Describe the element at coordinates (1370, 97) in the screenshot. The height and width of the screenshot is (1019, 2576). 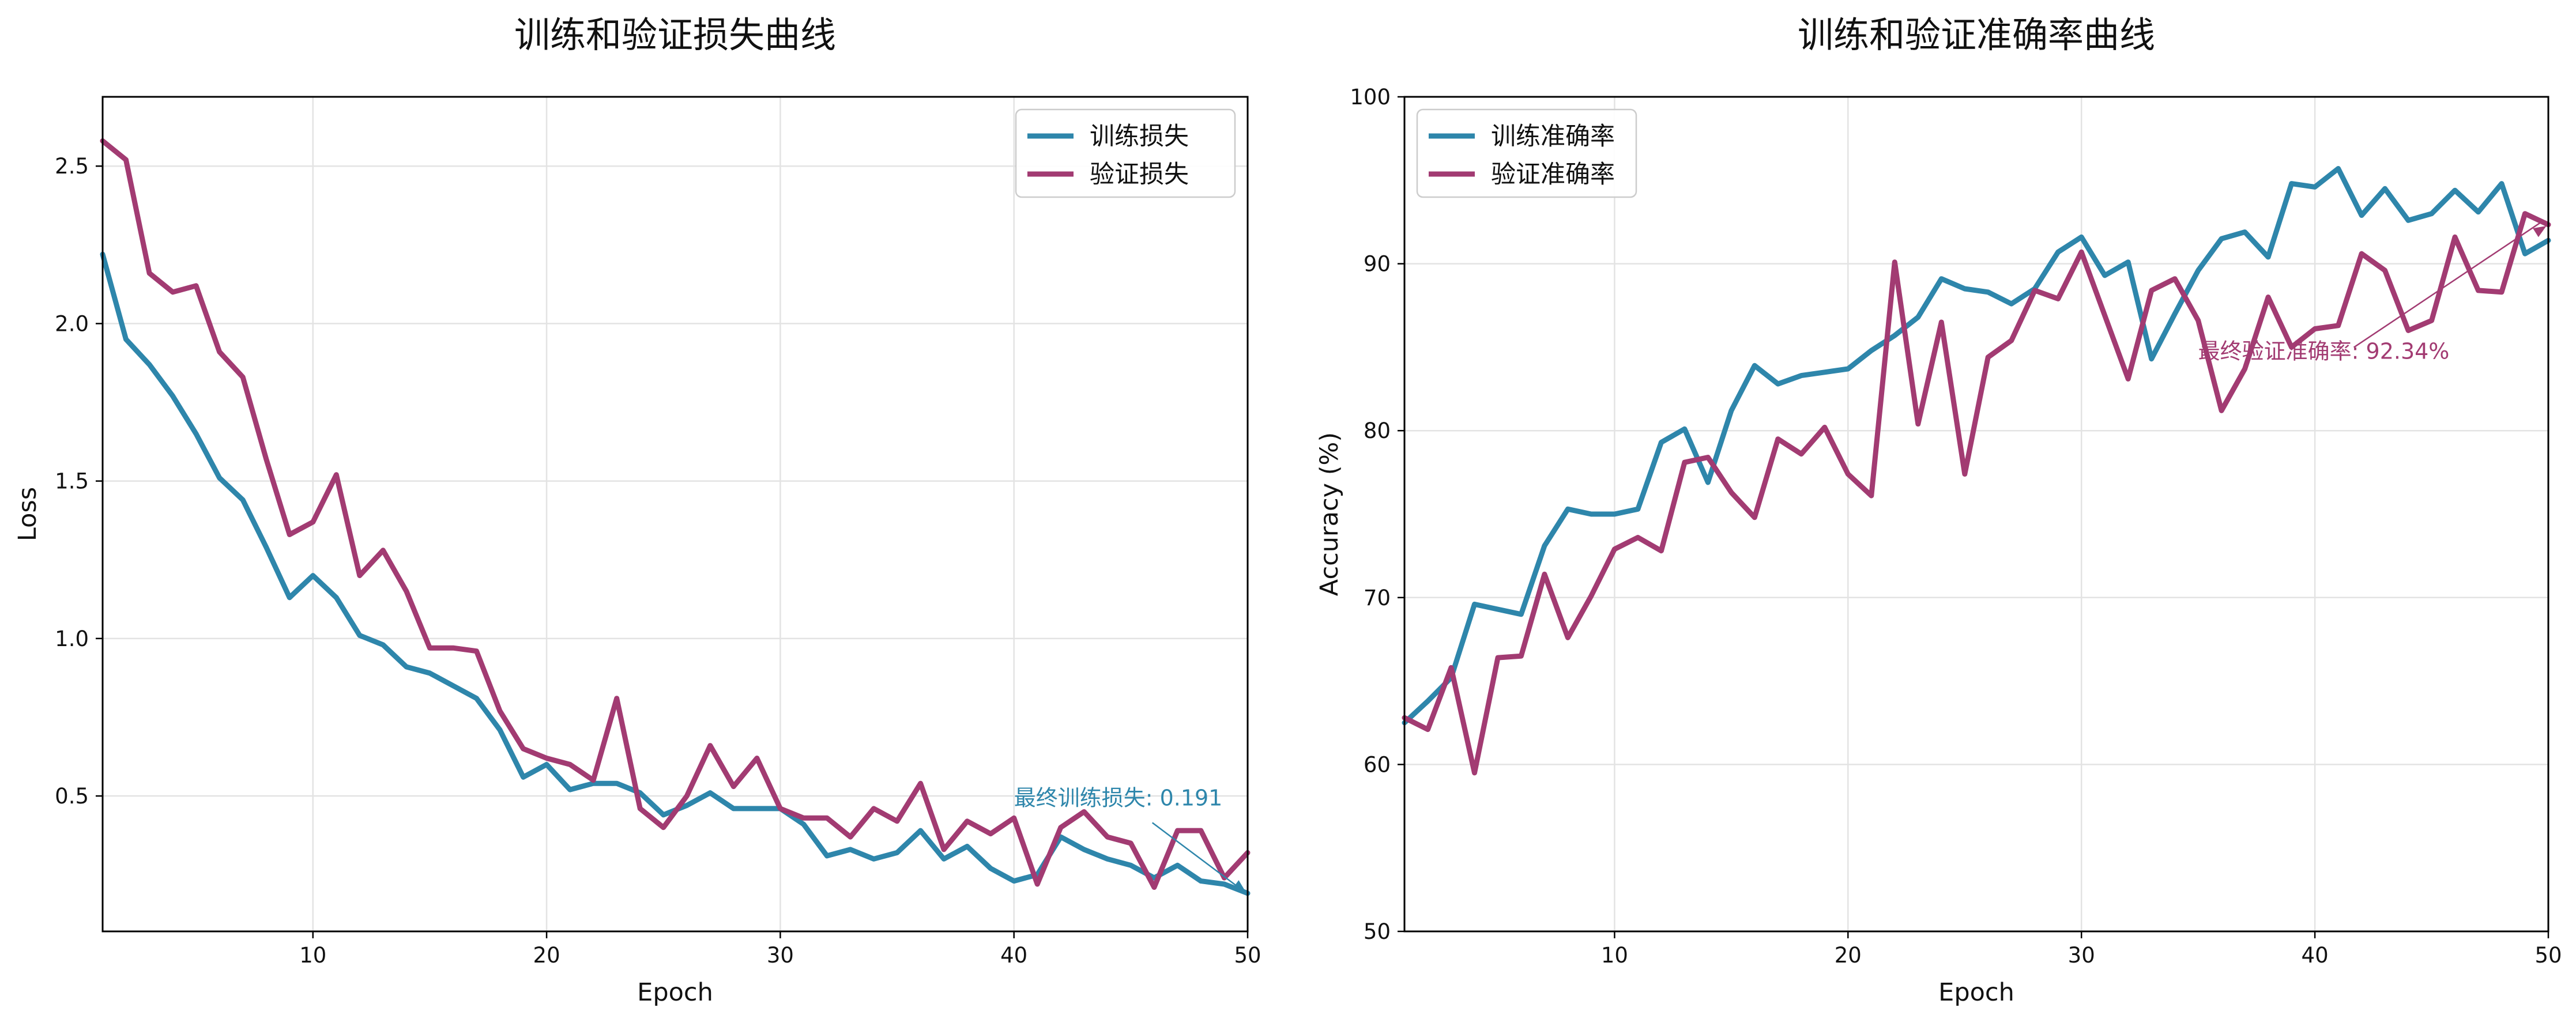
I see `y-tick-label: 100` at that location.